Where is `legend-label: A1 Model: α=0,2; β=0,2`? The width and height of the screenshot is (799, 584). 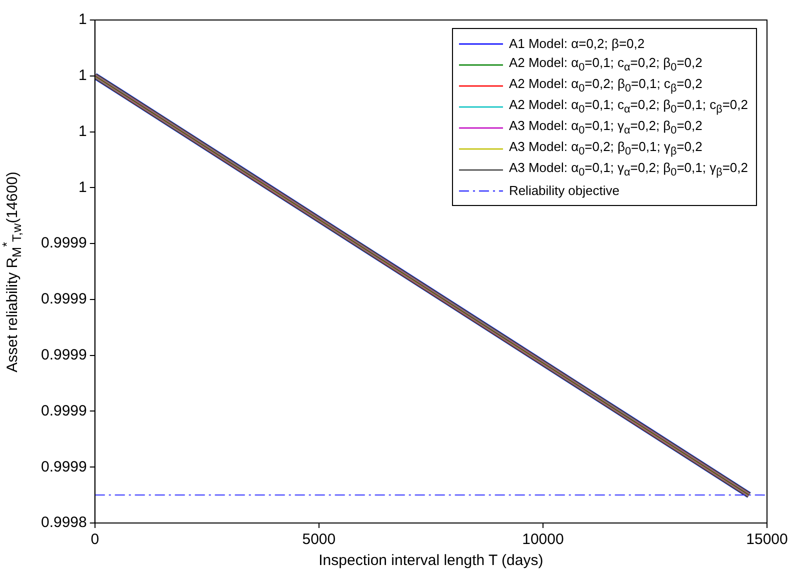
legend-label: A1 Model: α=0,2; β=0,2 is located at coordinates (576, 43).